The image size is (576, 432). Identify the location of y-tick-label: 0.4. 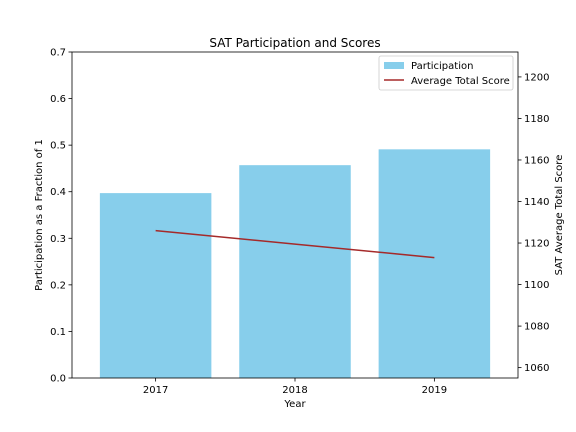
(58, 192).